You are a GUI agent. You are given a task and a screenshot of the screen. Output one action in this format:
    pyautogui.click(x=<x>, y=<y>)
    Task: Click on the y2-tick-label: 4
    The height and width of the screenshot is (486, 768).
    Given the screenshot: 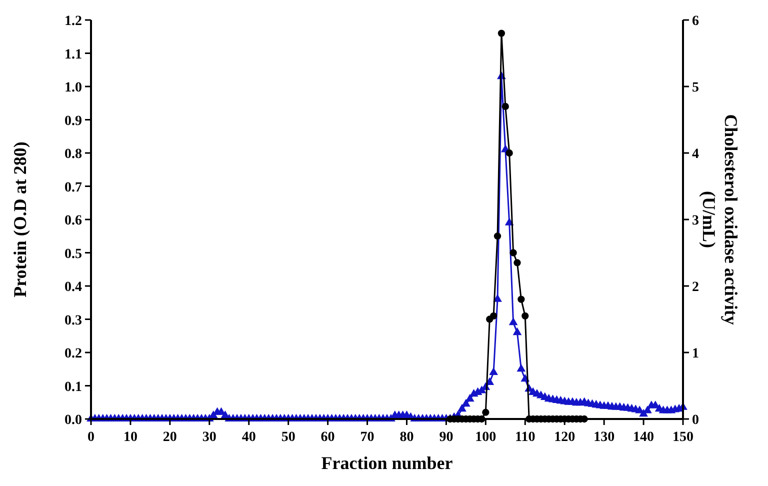 What is the action you would take?
    pyautogui.click(x=695, y=154)
    